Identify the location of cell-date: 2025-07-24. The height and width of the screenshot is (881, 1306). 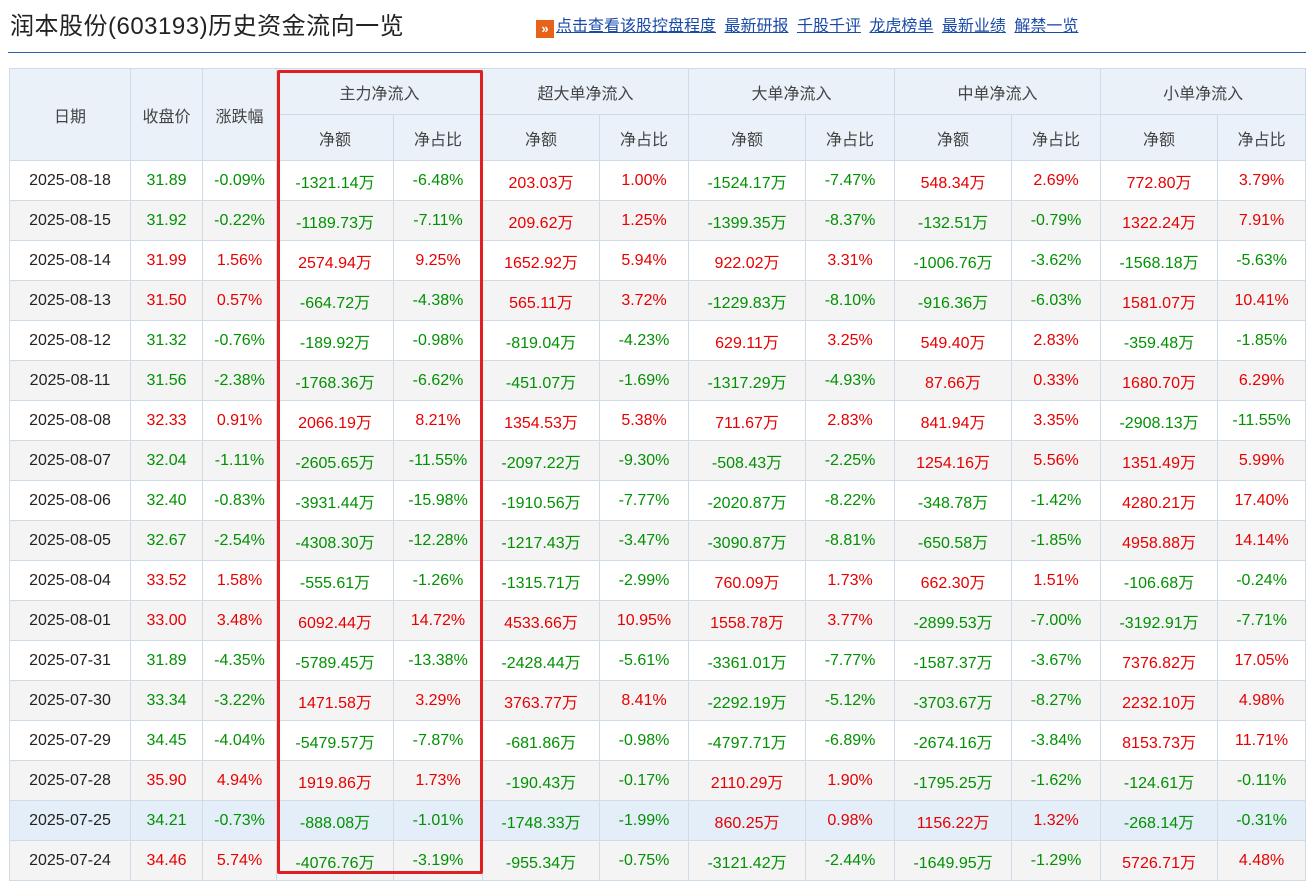
(70, 860).